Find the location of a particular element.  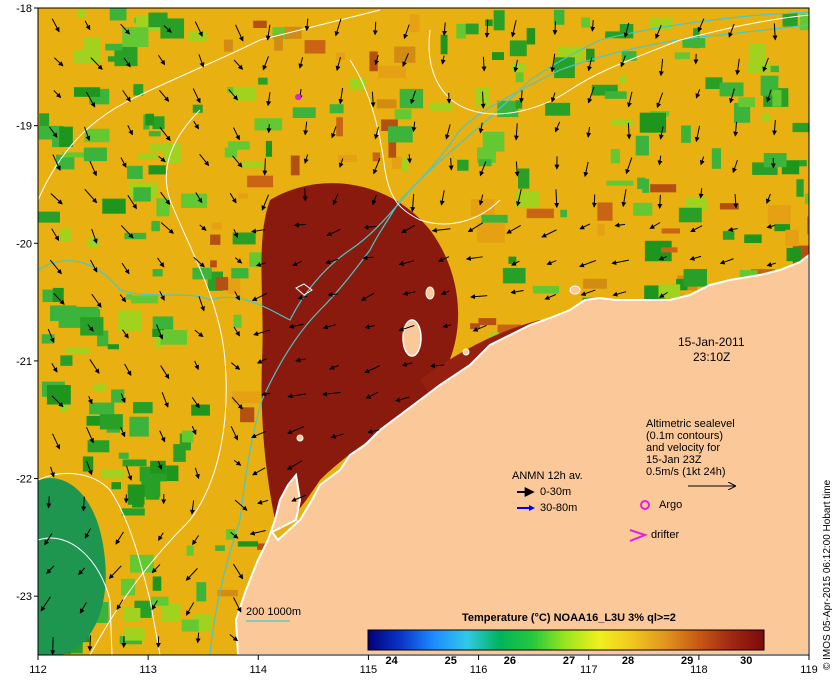

colorbar-tick-label: 30 is located at coordinates (746, 661).